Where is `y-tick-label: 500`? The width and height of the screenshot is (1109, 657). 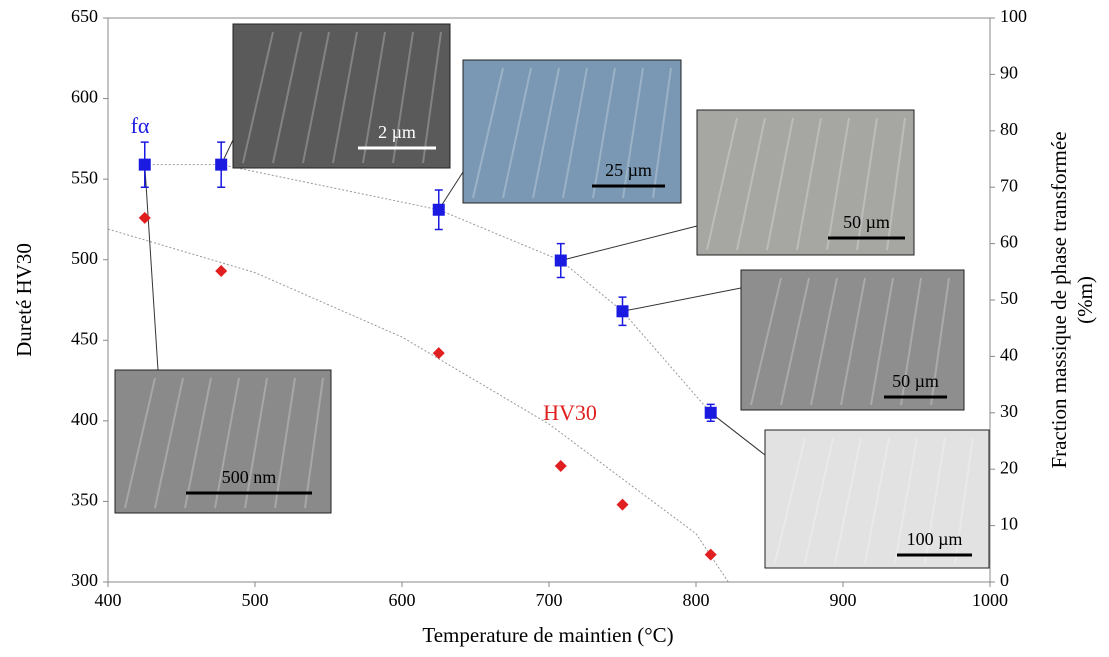 y-tick-label: 500 is located at coordinates (84, 258).